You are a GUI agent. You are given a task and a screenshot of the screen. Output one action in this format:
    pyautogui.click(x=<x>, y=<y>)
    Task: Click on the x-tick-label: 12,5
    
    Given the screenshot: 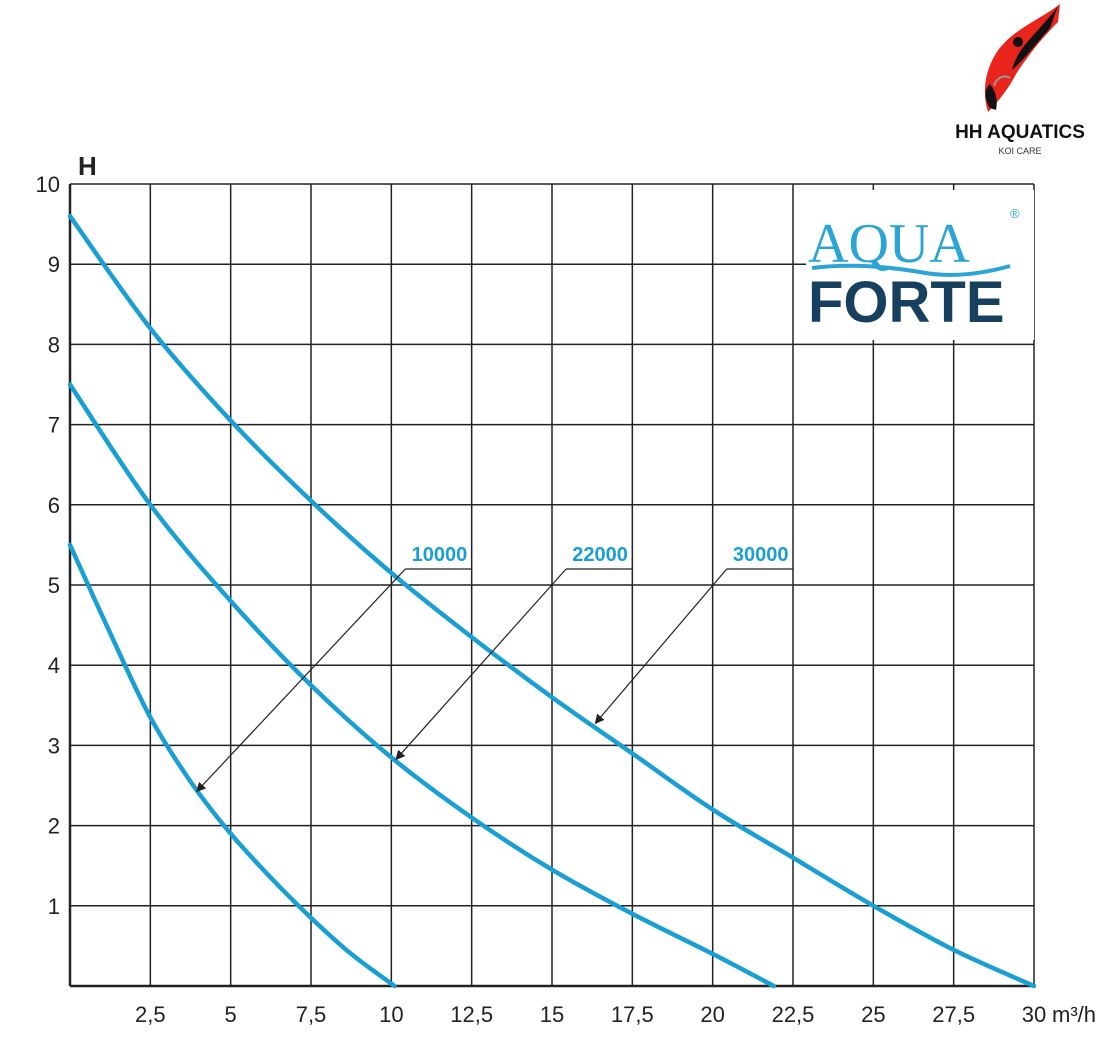 What is the action you would take?
    pyautogui.click(x=471, y=1014)
    